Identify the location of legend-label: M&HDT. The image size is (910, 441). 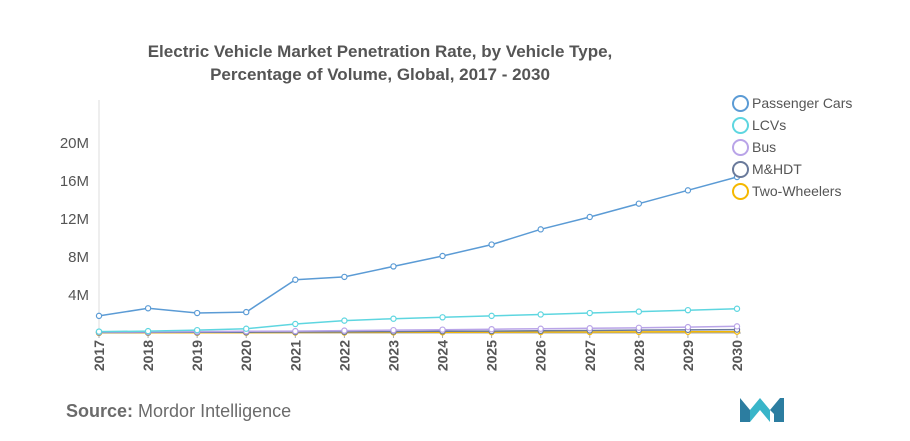
(777, 169).